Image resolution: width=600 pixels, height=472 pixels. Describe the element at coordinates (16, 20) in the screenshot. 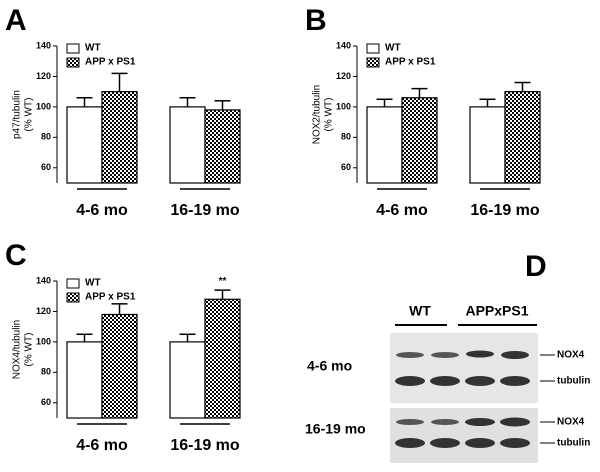

I see `panel-letter: A` at that location.